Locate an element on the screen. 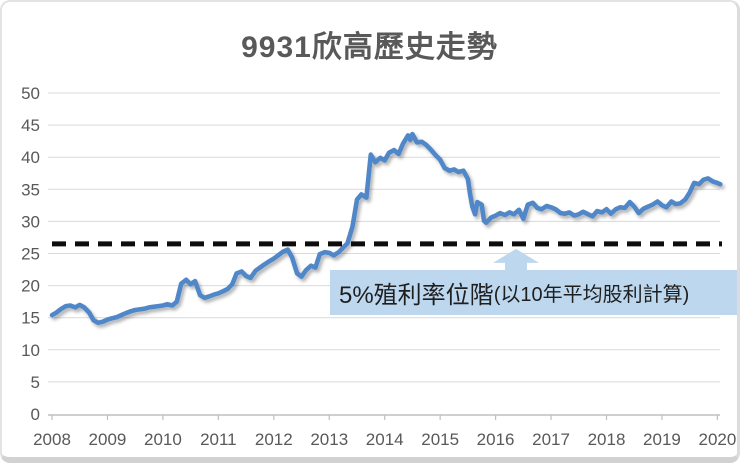  y-tick-label: 0 is located at coordinates (35, 414).